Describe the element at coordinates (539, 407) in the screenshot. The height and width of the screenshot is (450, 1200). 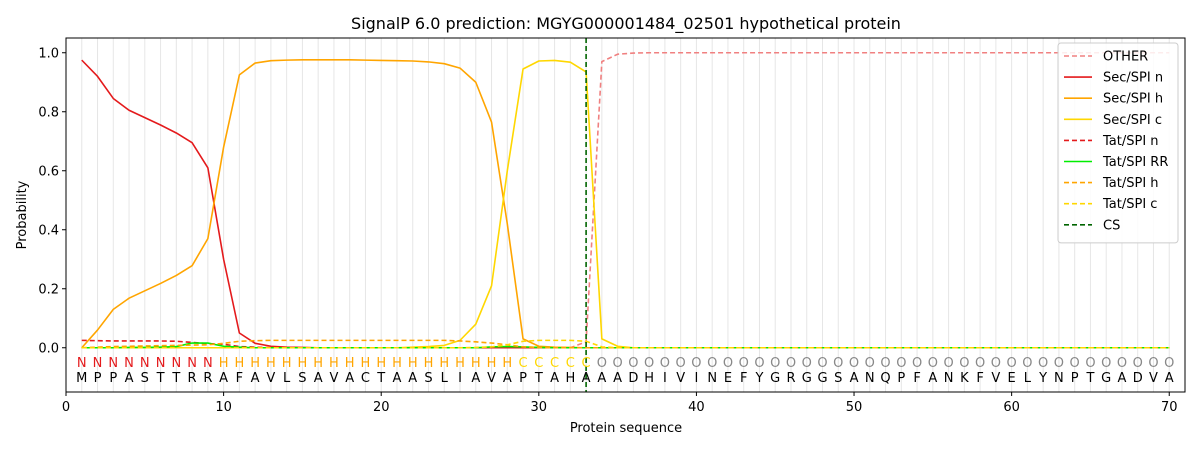
I see `x-tick-label: 30` at that location.